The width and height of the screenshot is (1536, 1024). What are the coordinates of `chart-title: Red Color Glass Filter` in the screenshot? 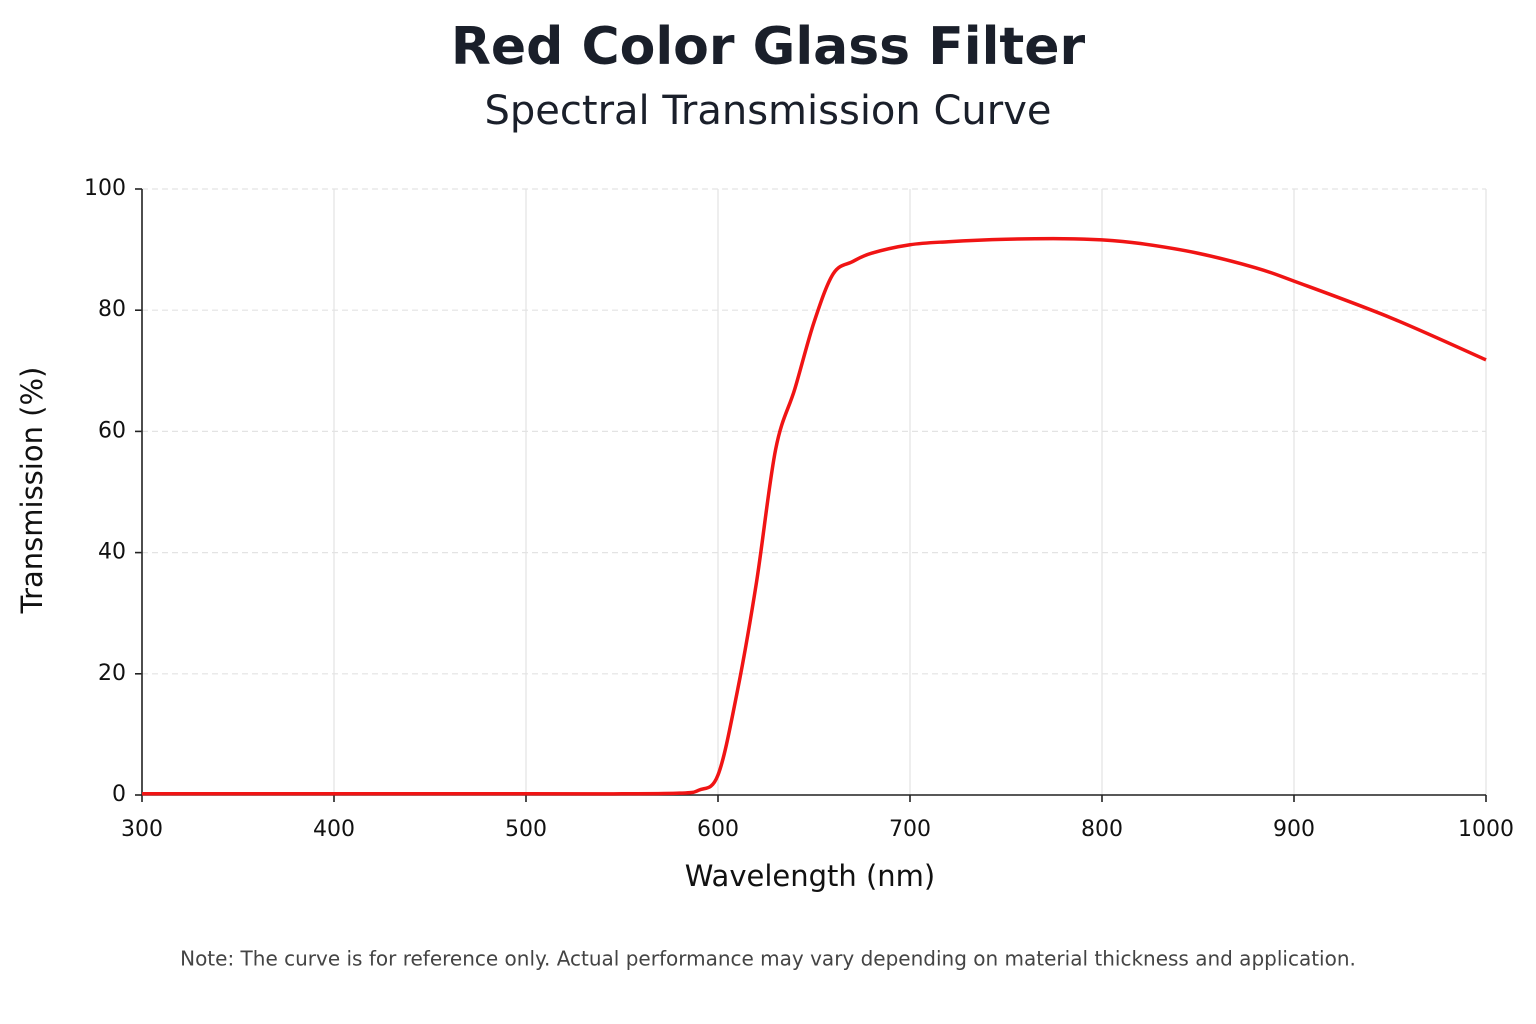 It's located at (768, 47).